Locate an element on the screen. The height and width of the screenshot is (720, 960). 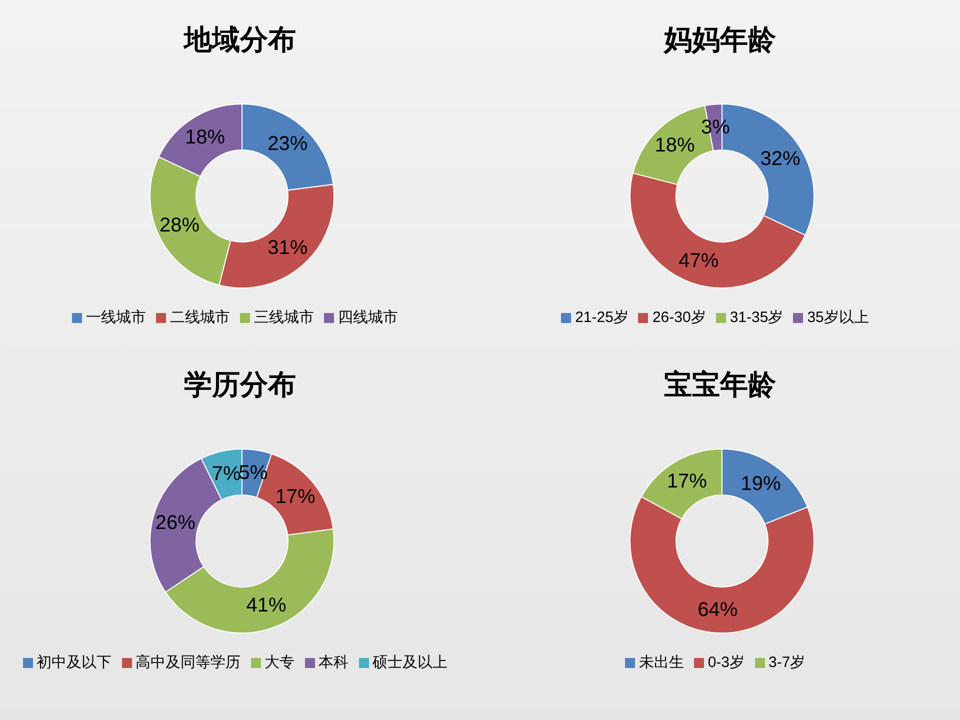
chart-title: 地域分布 is located at coordinates (239, 40).